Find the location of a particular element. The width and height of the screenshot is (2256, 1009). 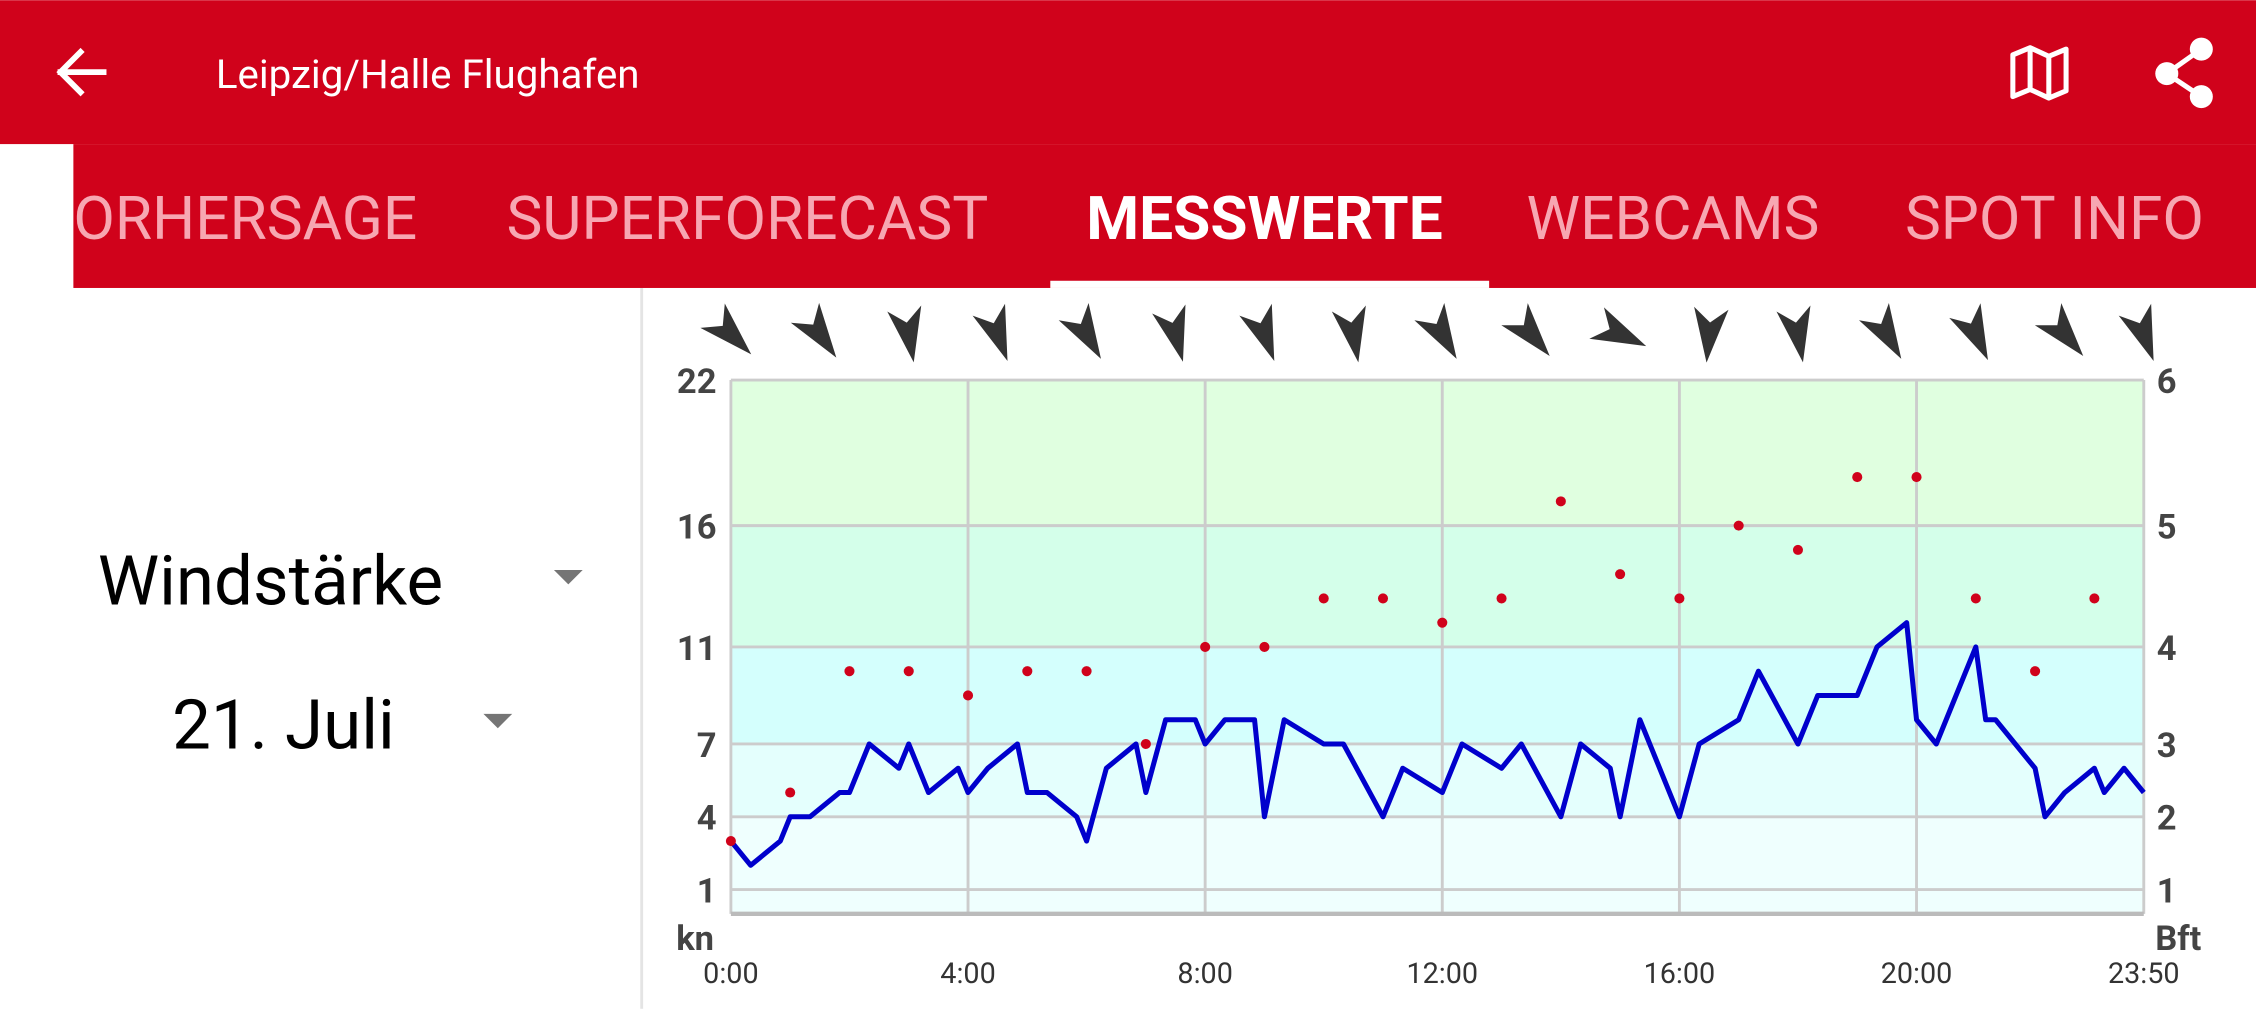

y-tick-label: 1 is located at coordinates (707, 892).